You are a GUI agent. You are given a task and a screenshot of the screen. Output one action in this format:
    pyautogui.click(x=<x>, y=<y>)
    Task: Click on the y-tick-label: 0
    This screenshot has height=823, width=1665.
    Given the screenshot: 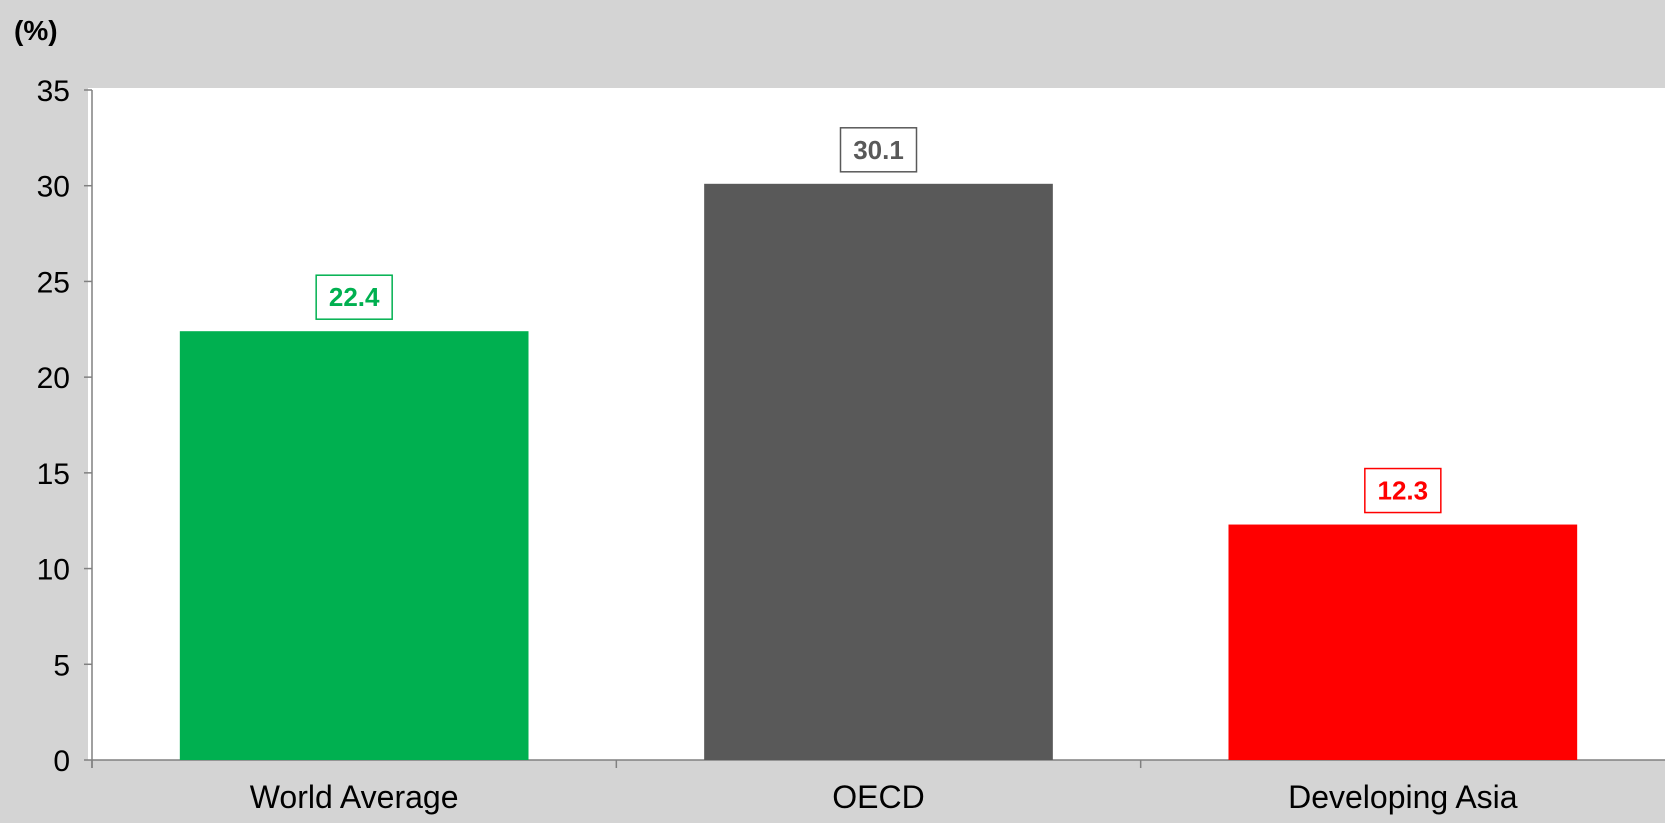 What is the action you would take?
    pyautogui.click(x=61, y=761)
    